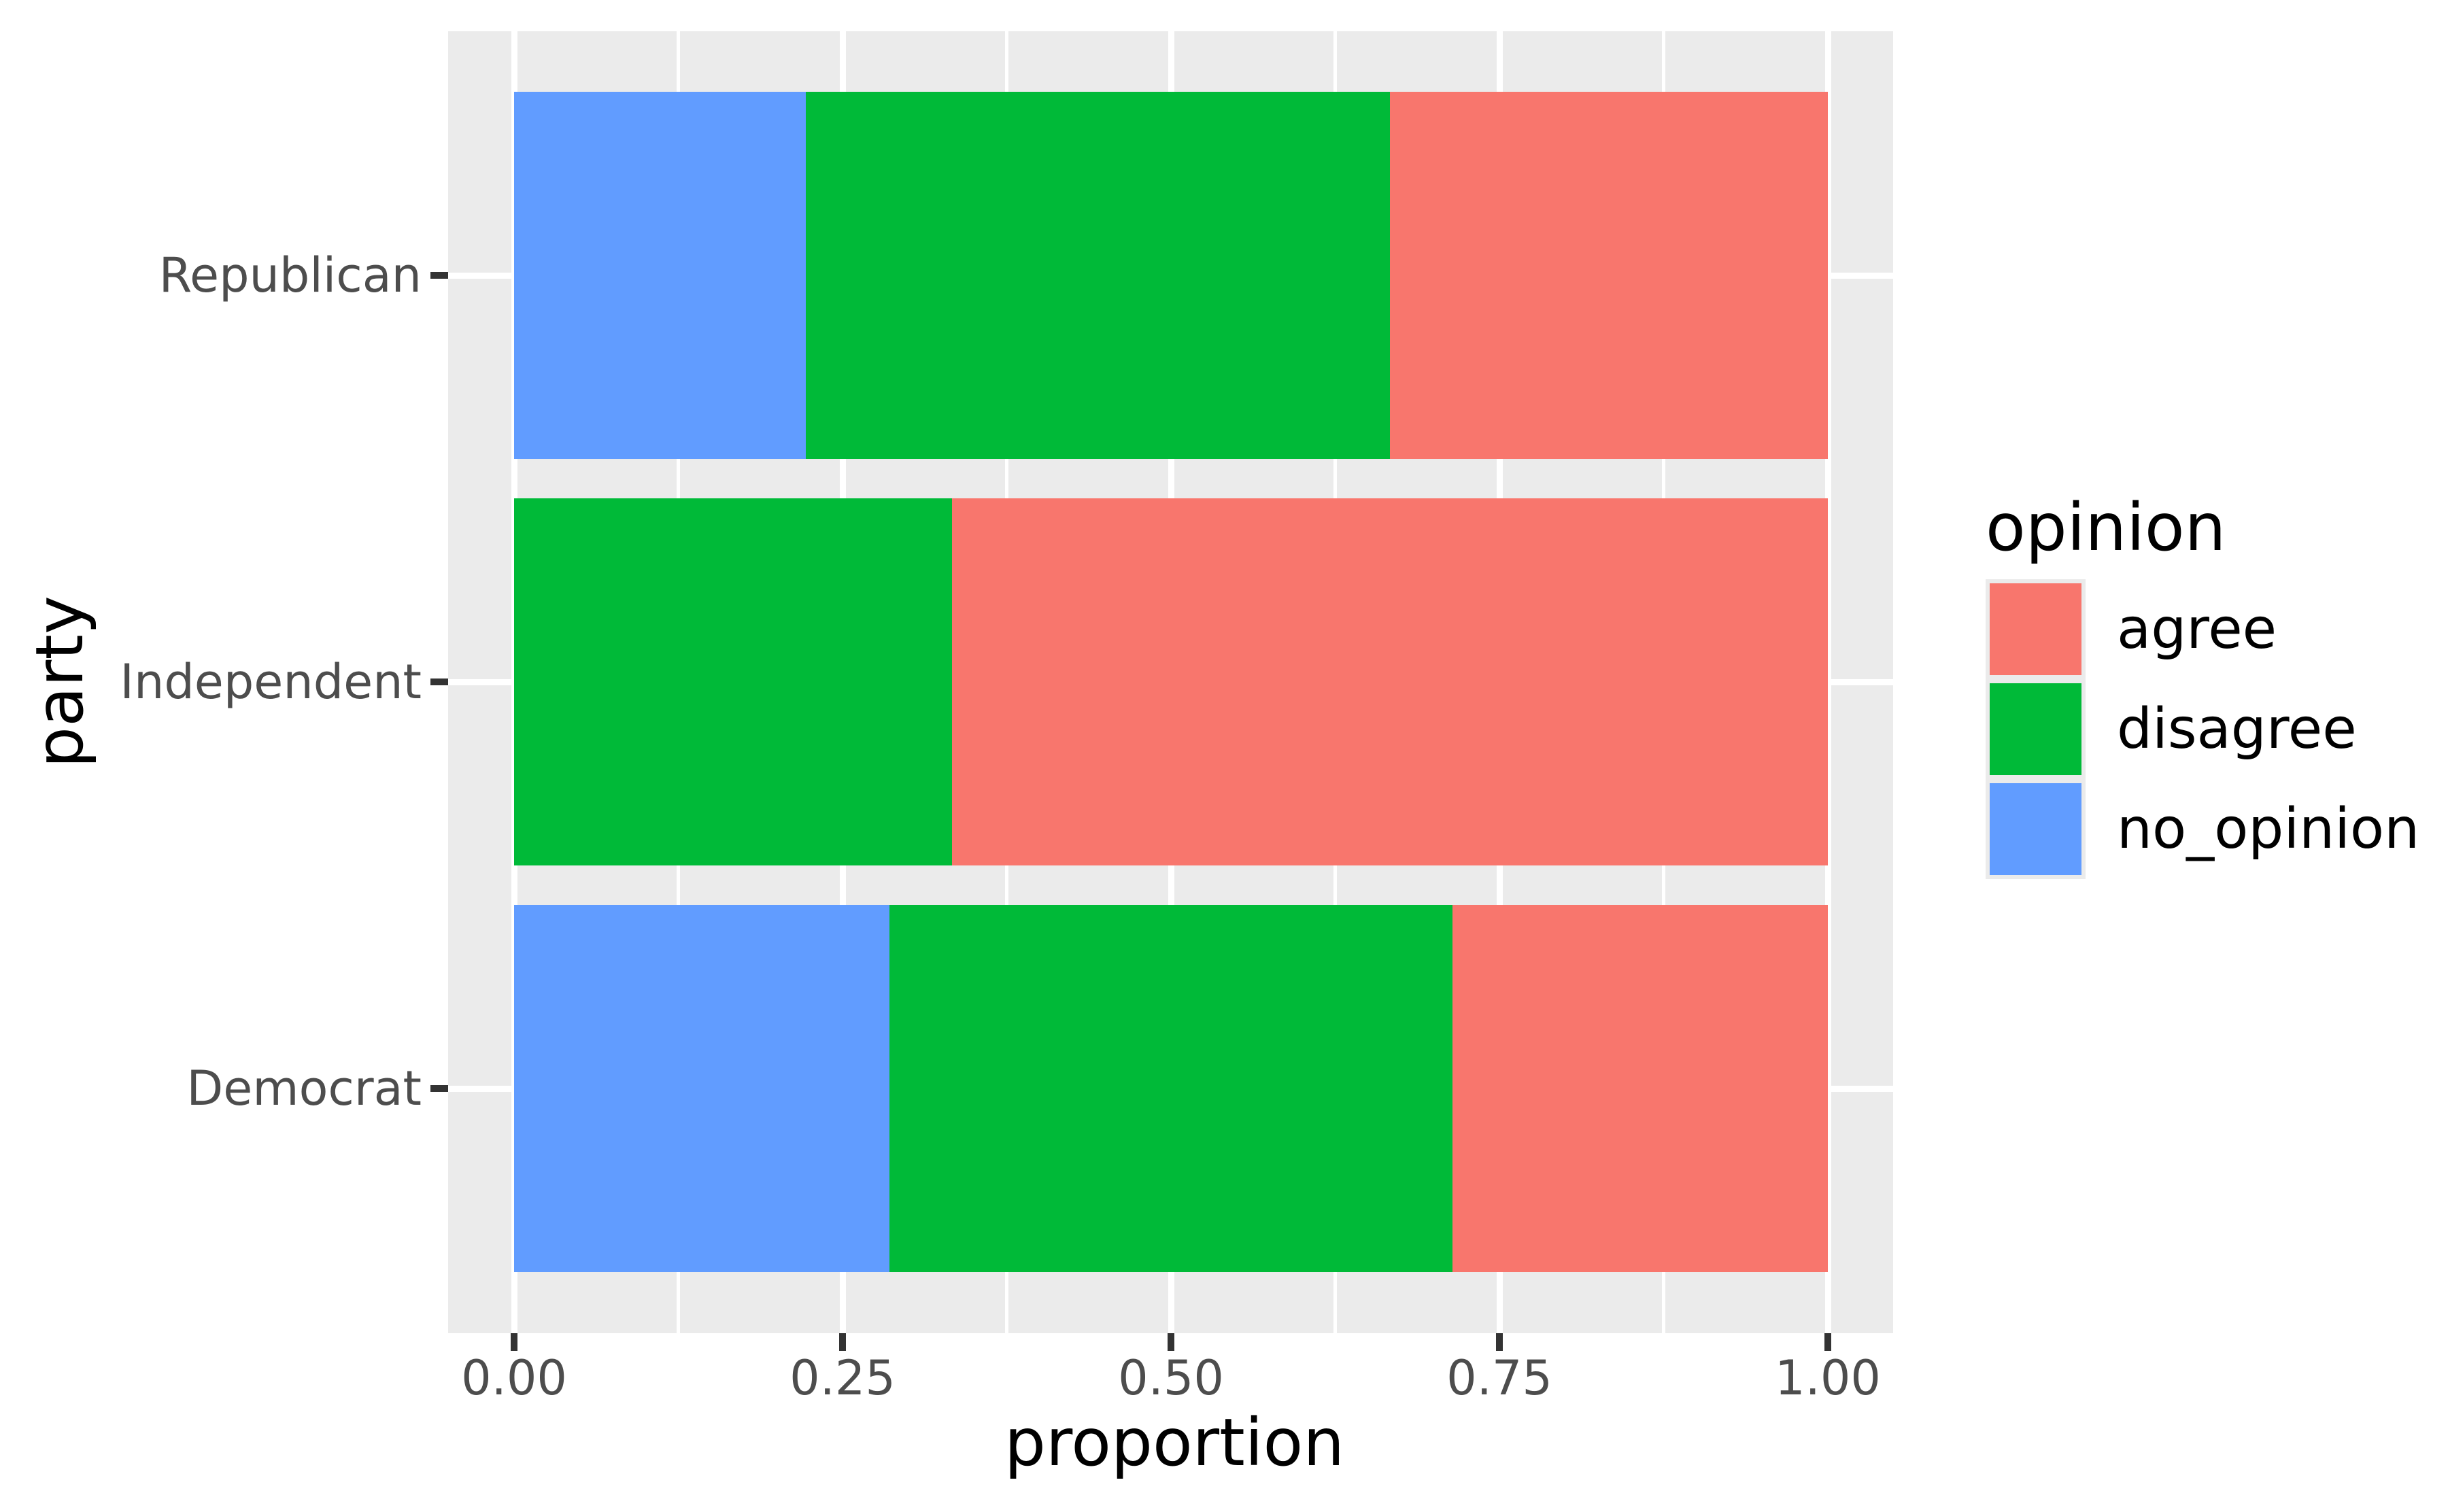 The width and height of the screenshot is (2448, 1512). Describe the element at coordinates (1828, 1378) in the screenshot. I see `x-tick-label: 1.00` at that location.